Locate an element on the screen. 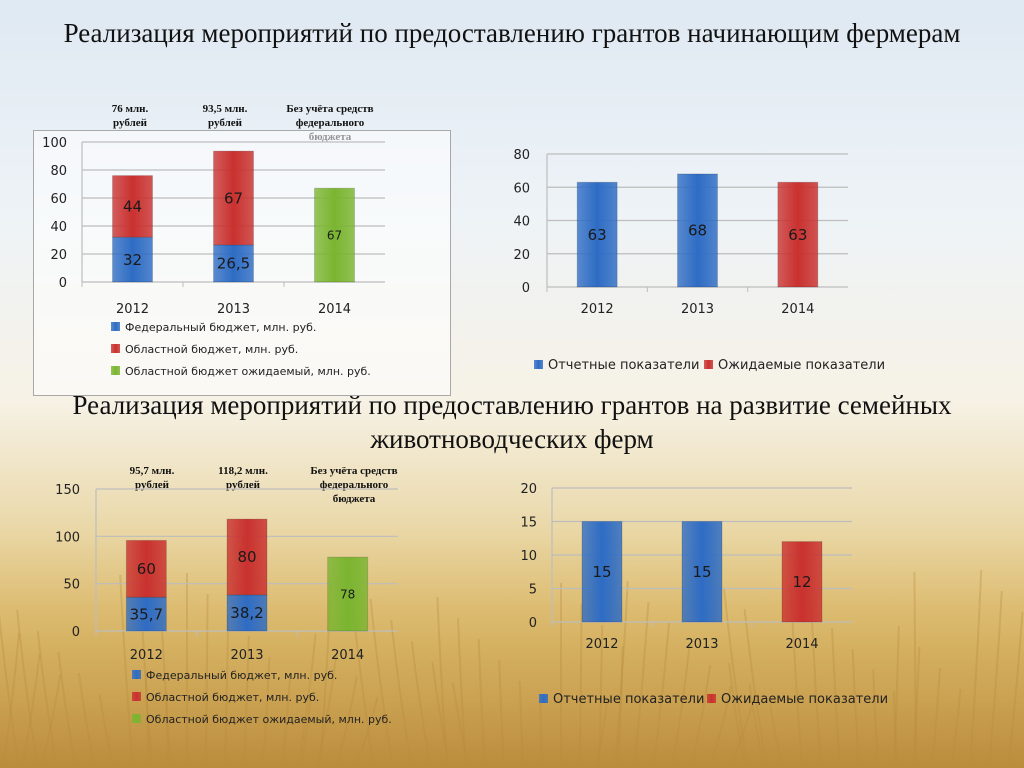 Image resolution: width=1024 pixels, height=768 pixels. data-label: 80 is located at coordinates (246, 557).